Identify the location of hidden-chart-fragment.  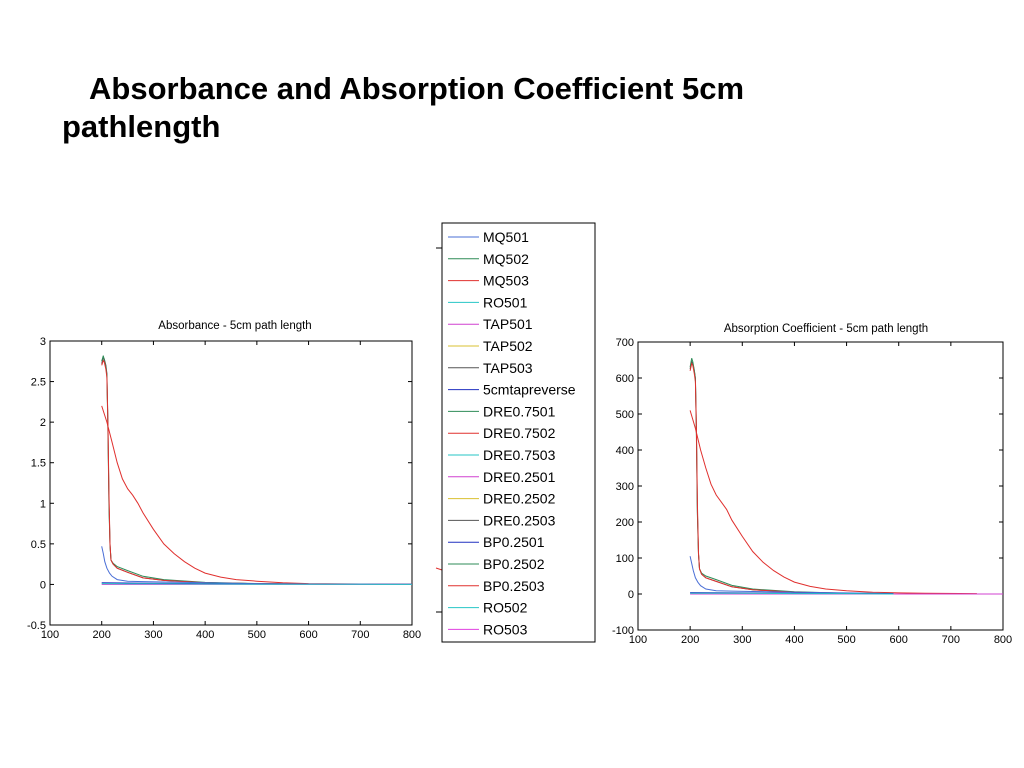
(439, 430).